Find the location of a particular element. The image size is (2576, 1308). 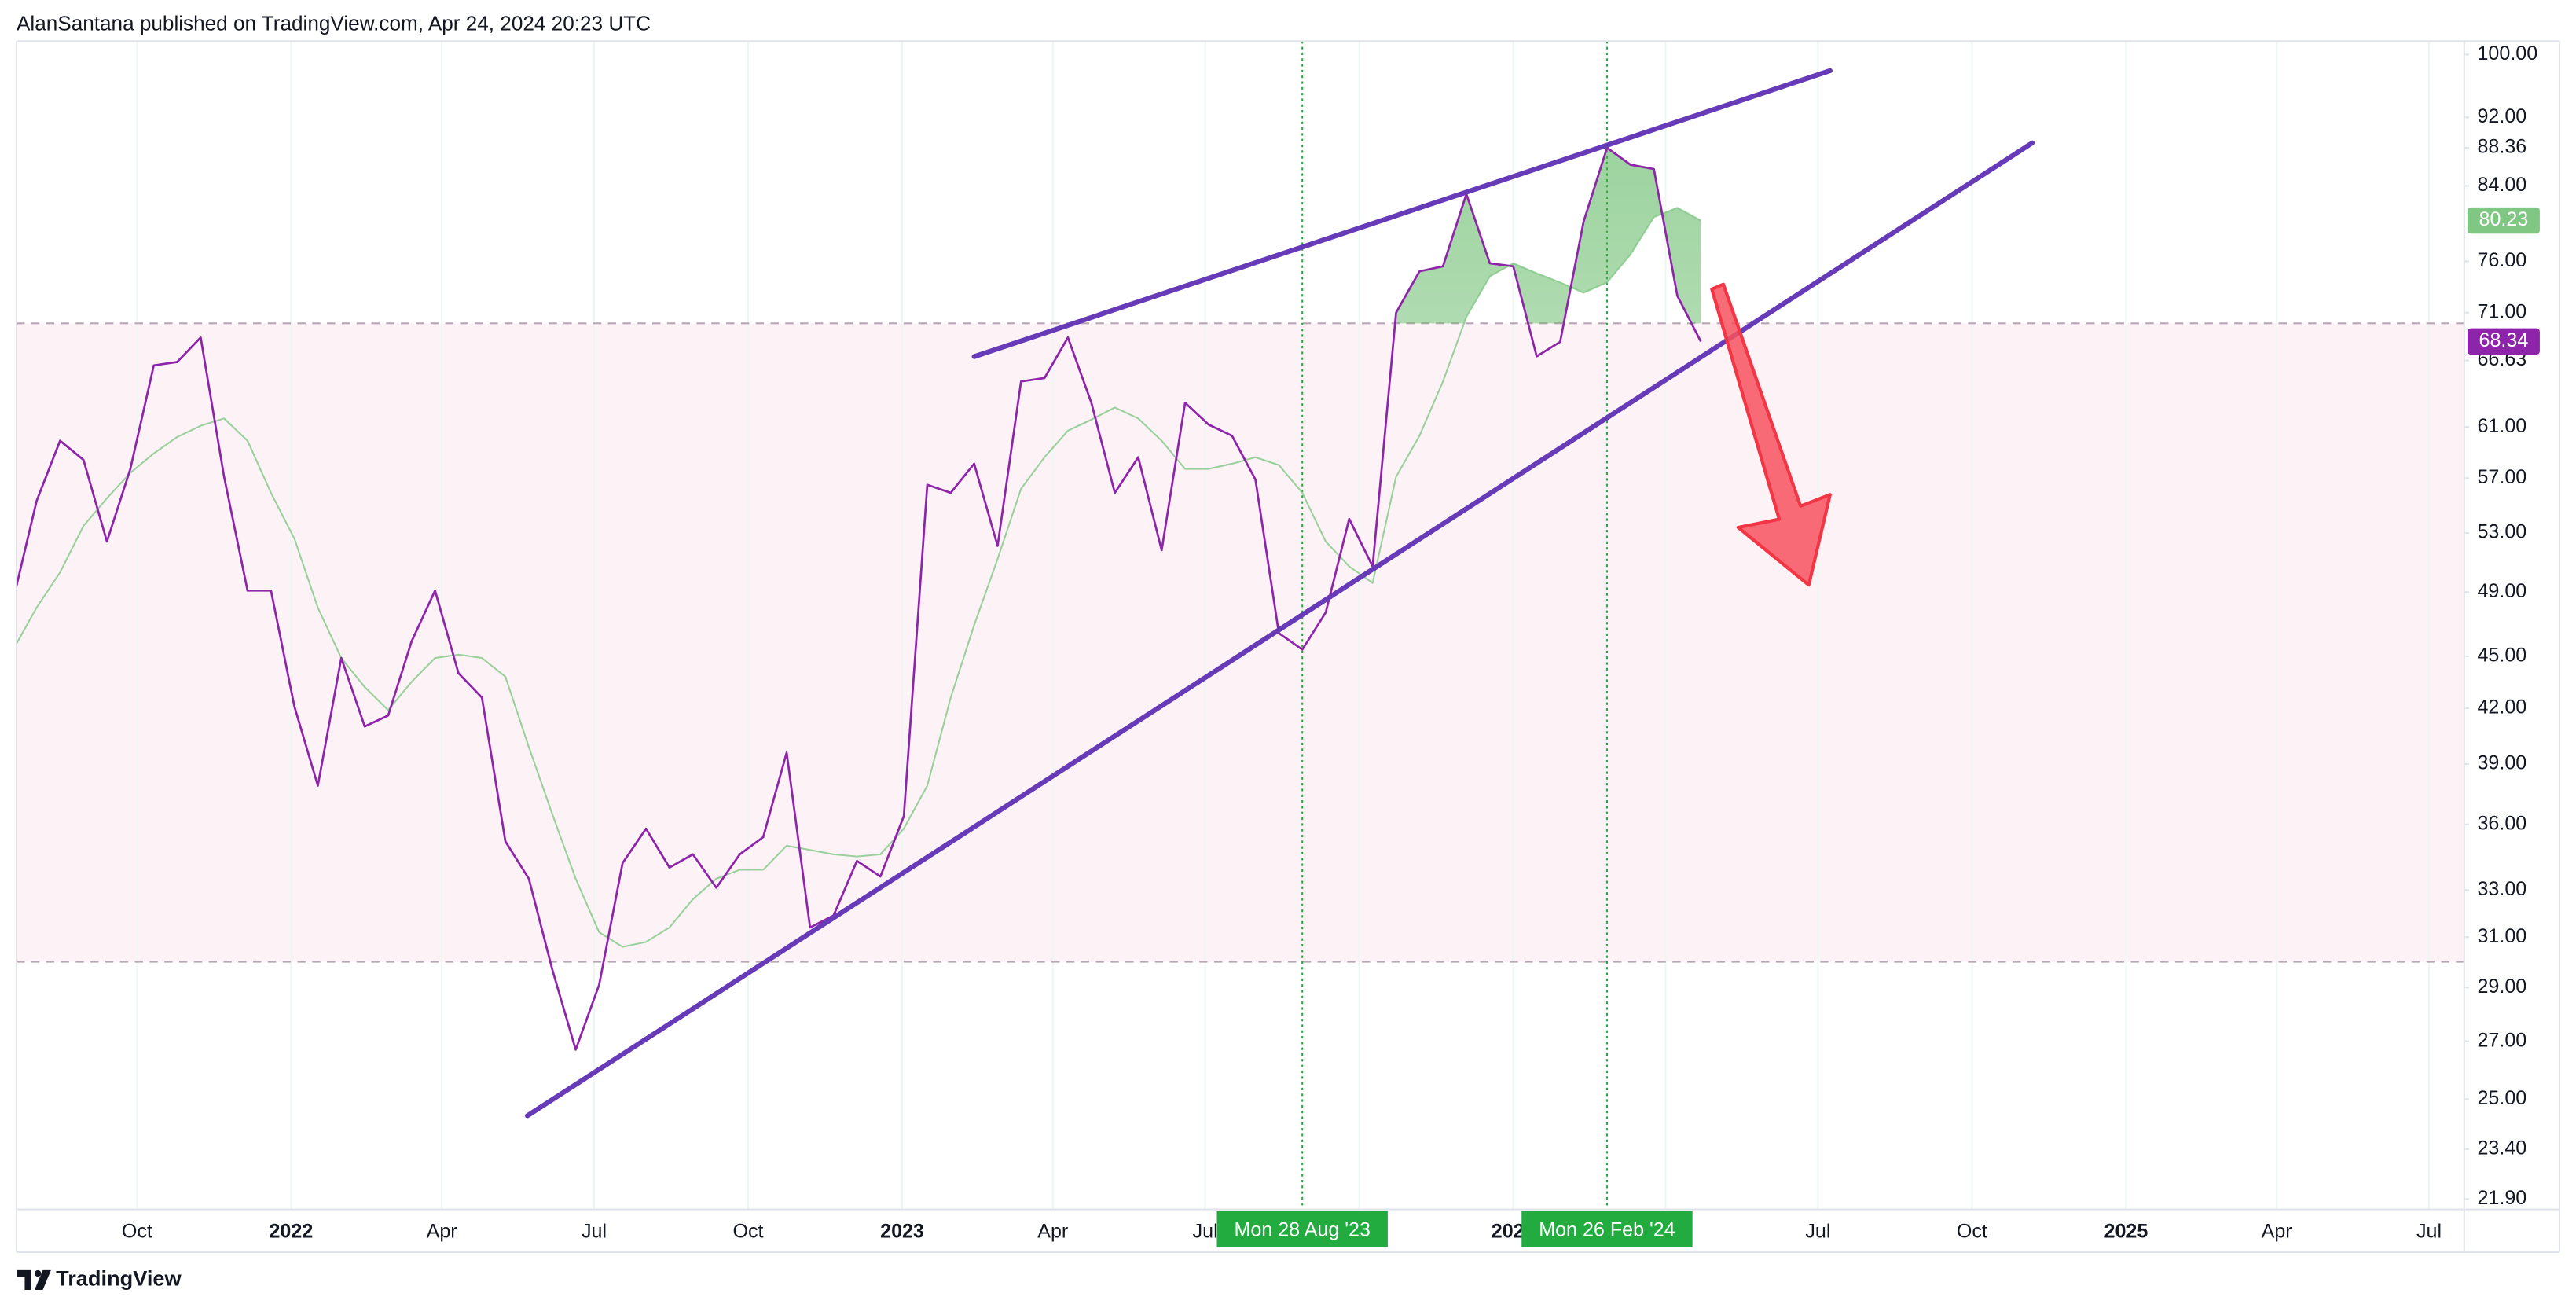

y-tick-label: 27.00 is located at coordinates (2501, 1040).